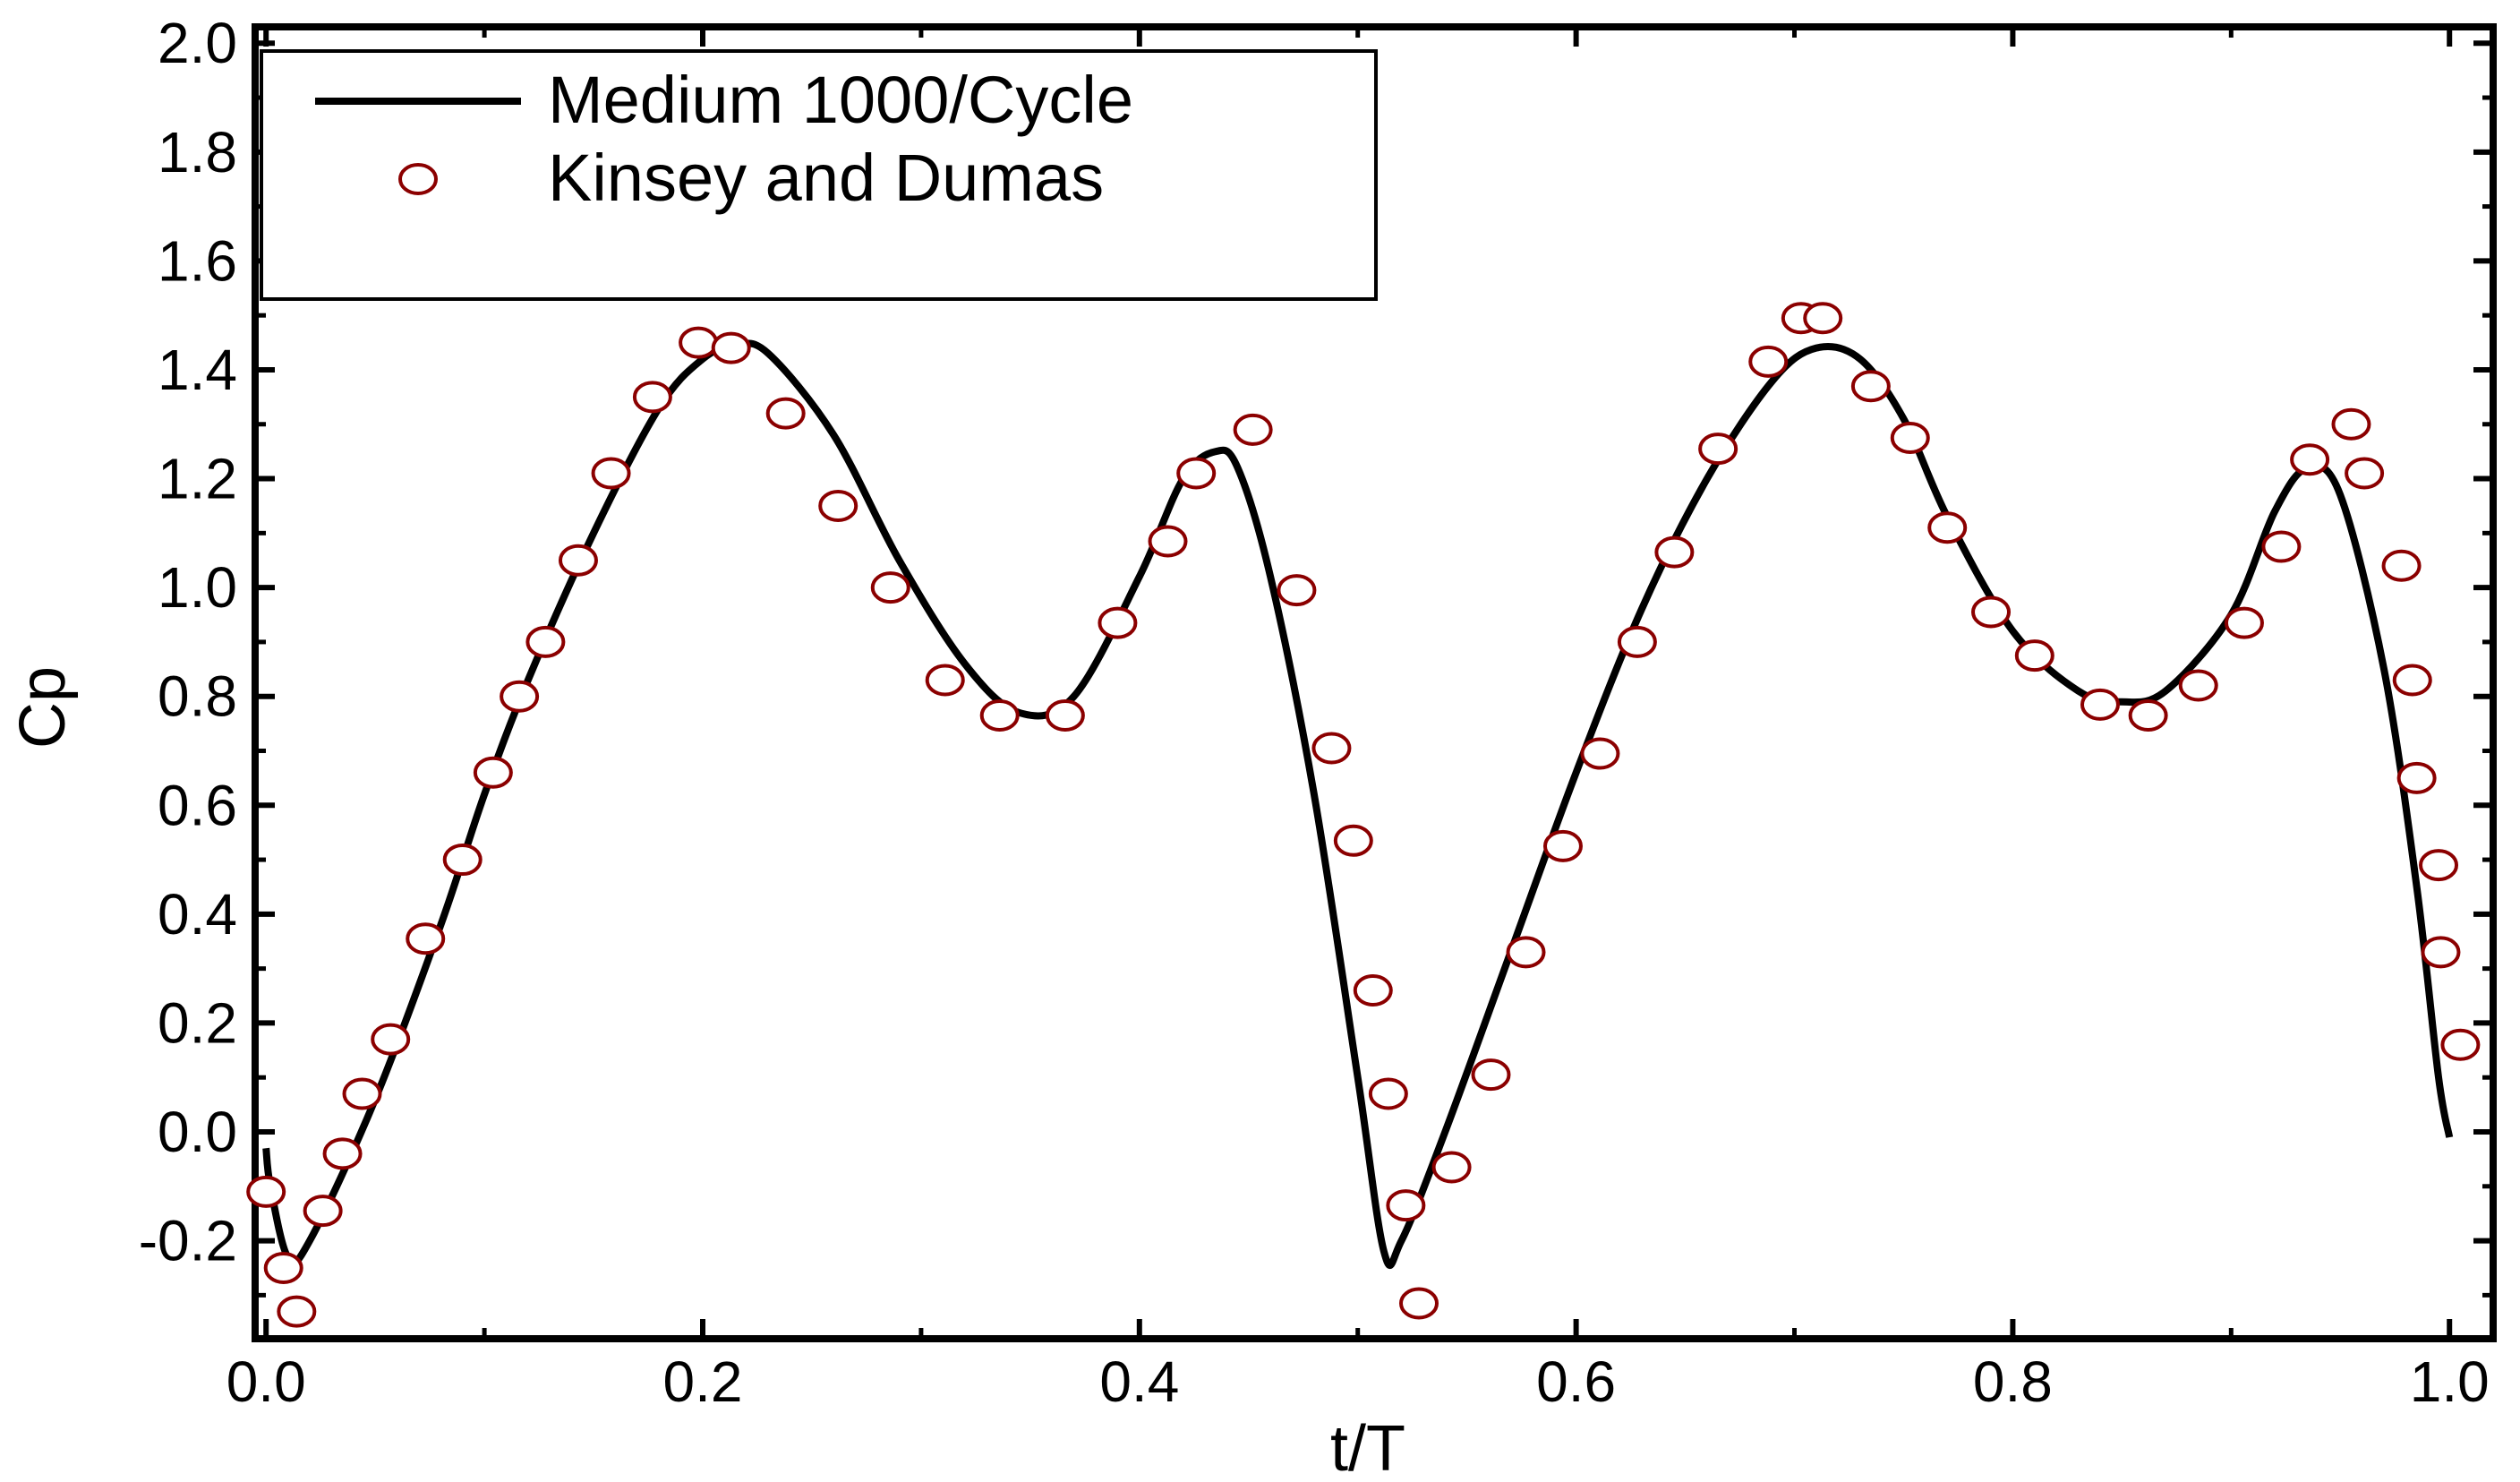 Image resolution: width=2520 pixels, height=1482 pixels. What do you see at coordinates (197, 260) in the screenshot?
I see `y-tick-label: 1.6` at bounding box center [197, 260].